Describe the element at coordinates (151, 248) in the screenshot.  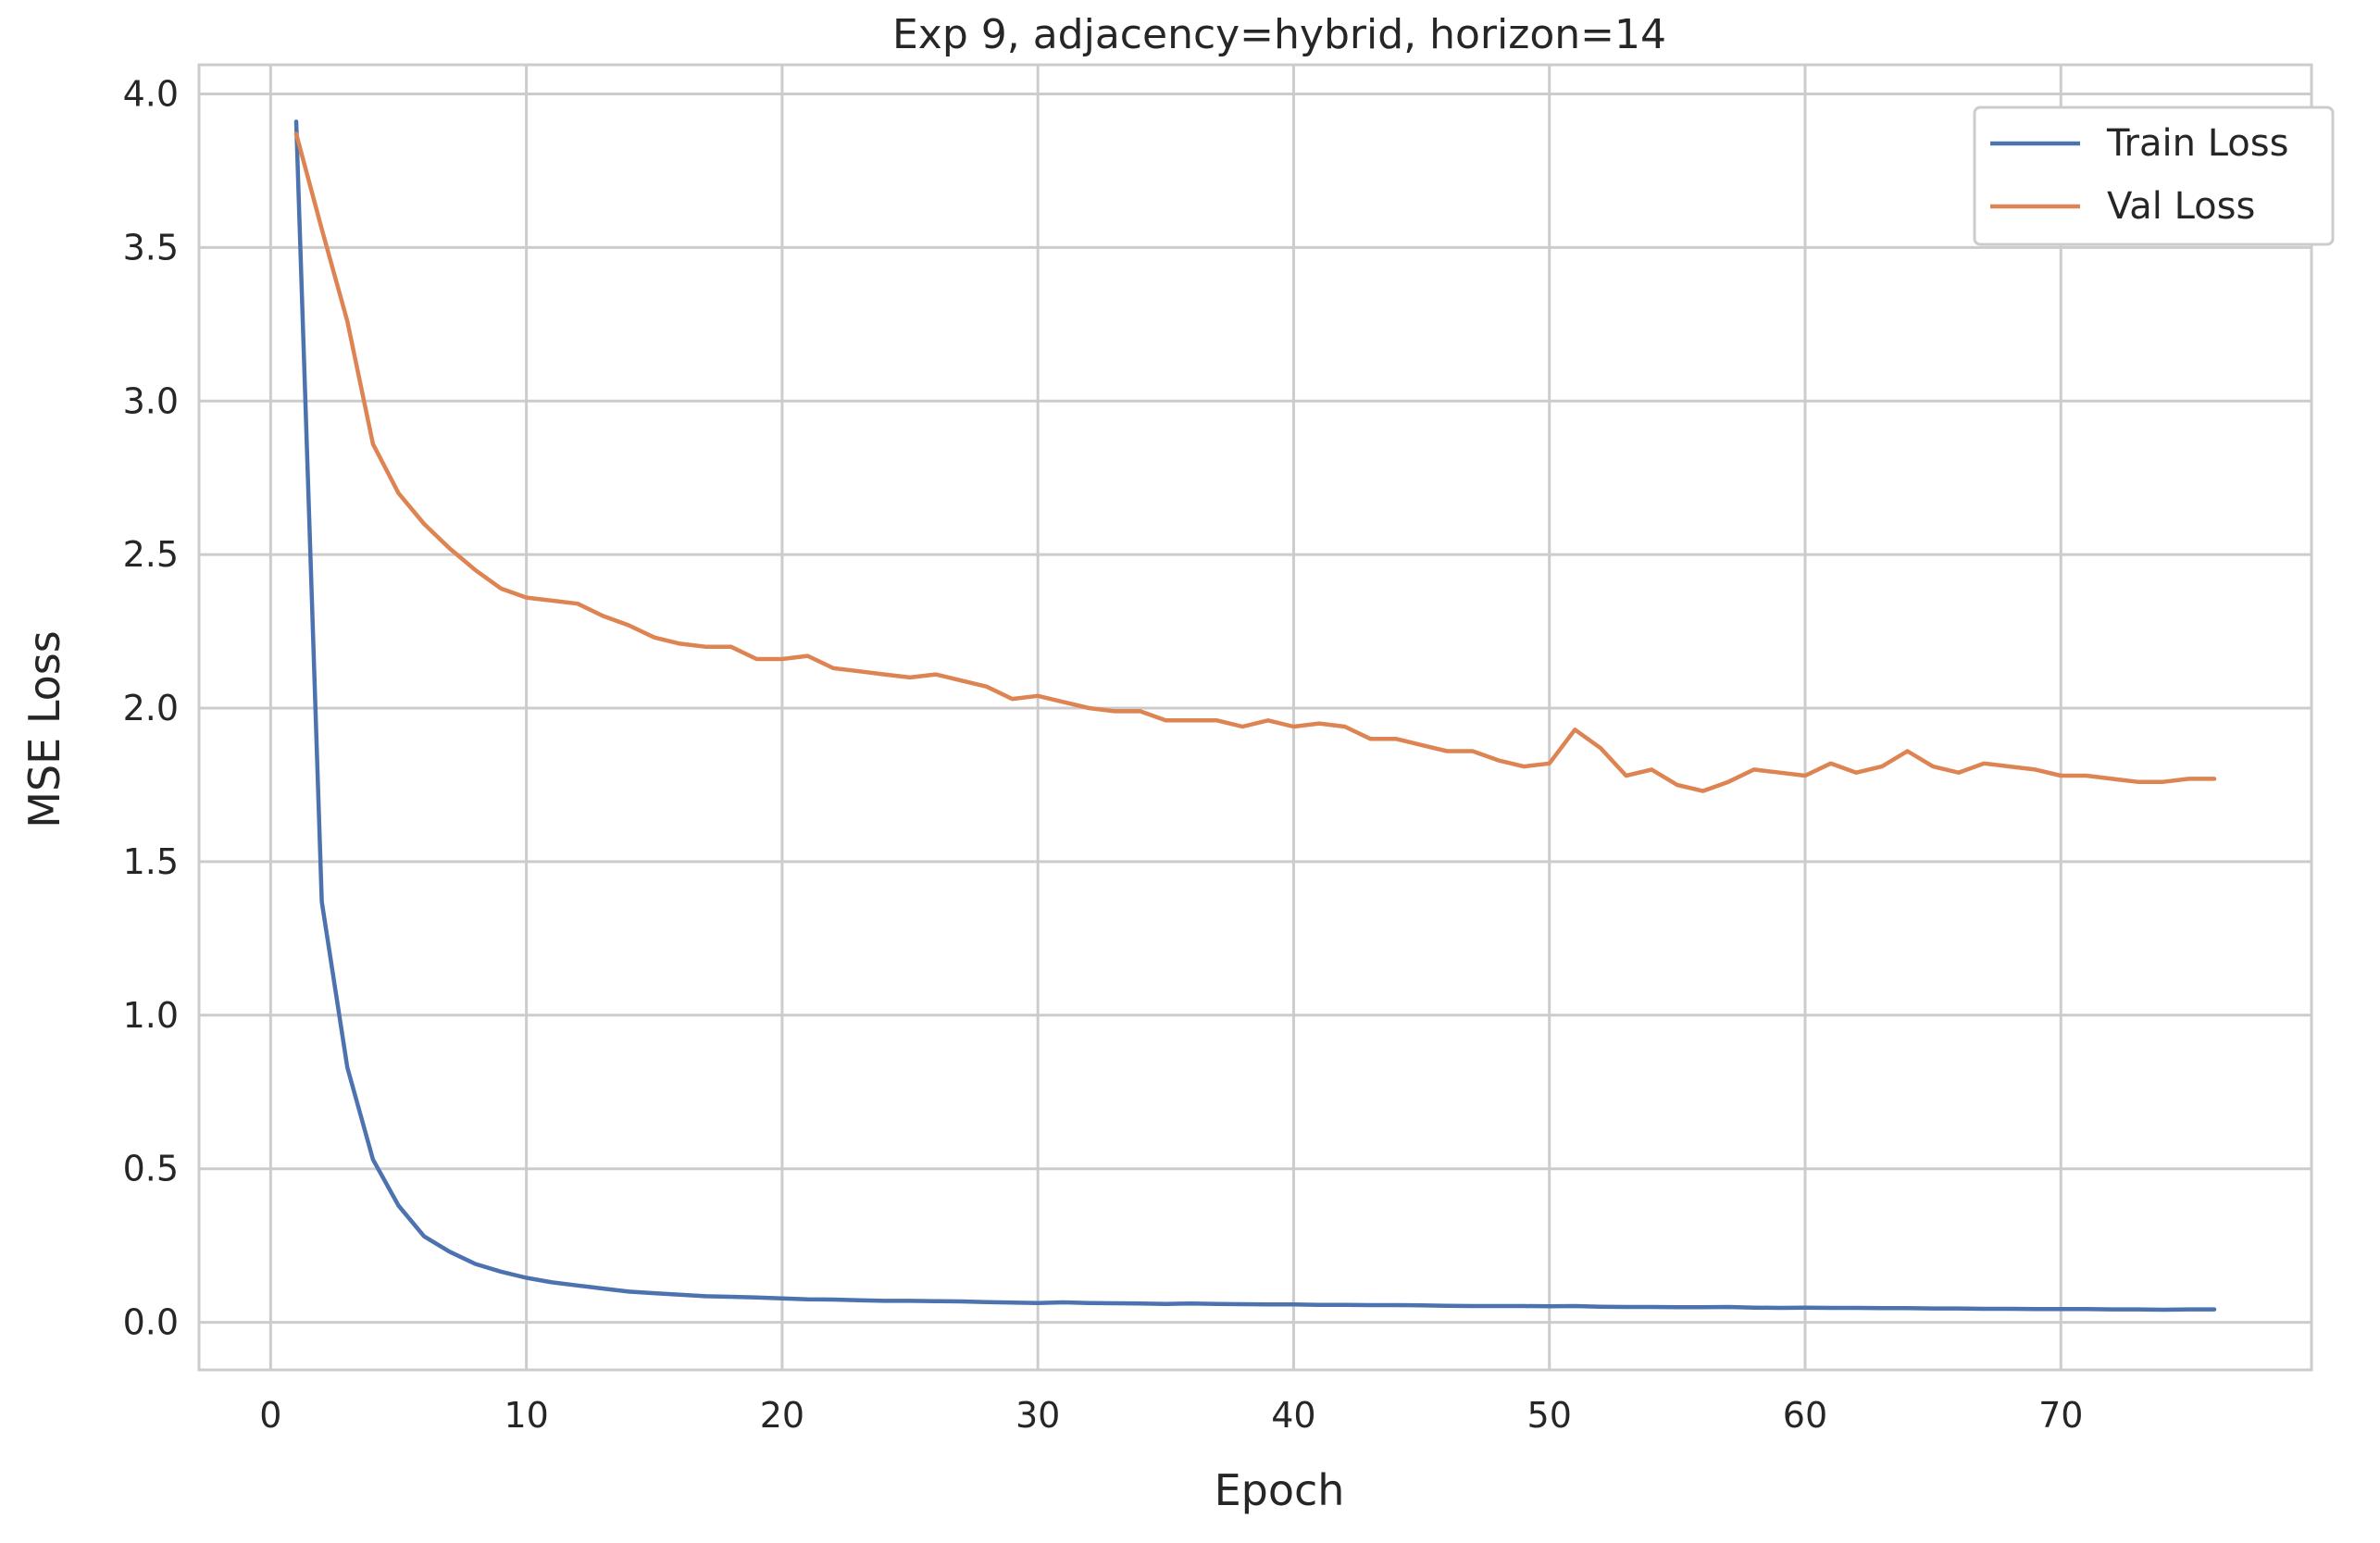
I see `y-tick-label-3.5: 3.5` at that location.